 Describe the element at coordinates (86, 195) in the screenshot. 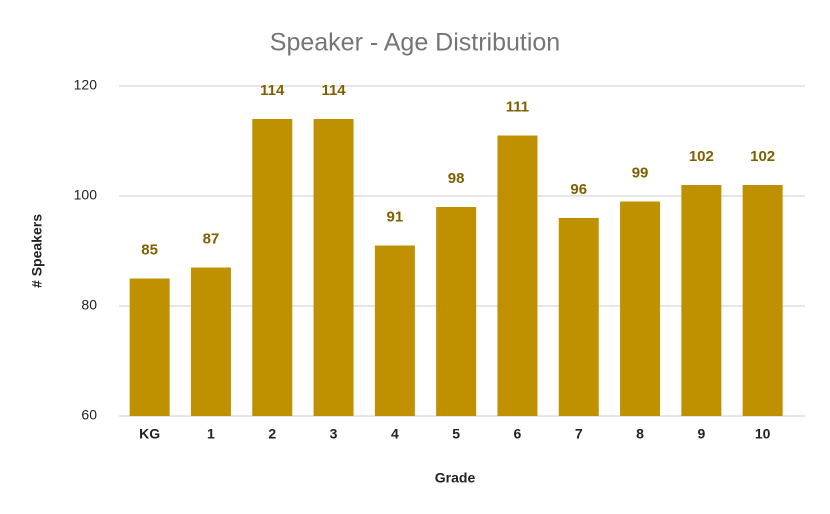

I see `y-tick-label: 100` at that location.